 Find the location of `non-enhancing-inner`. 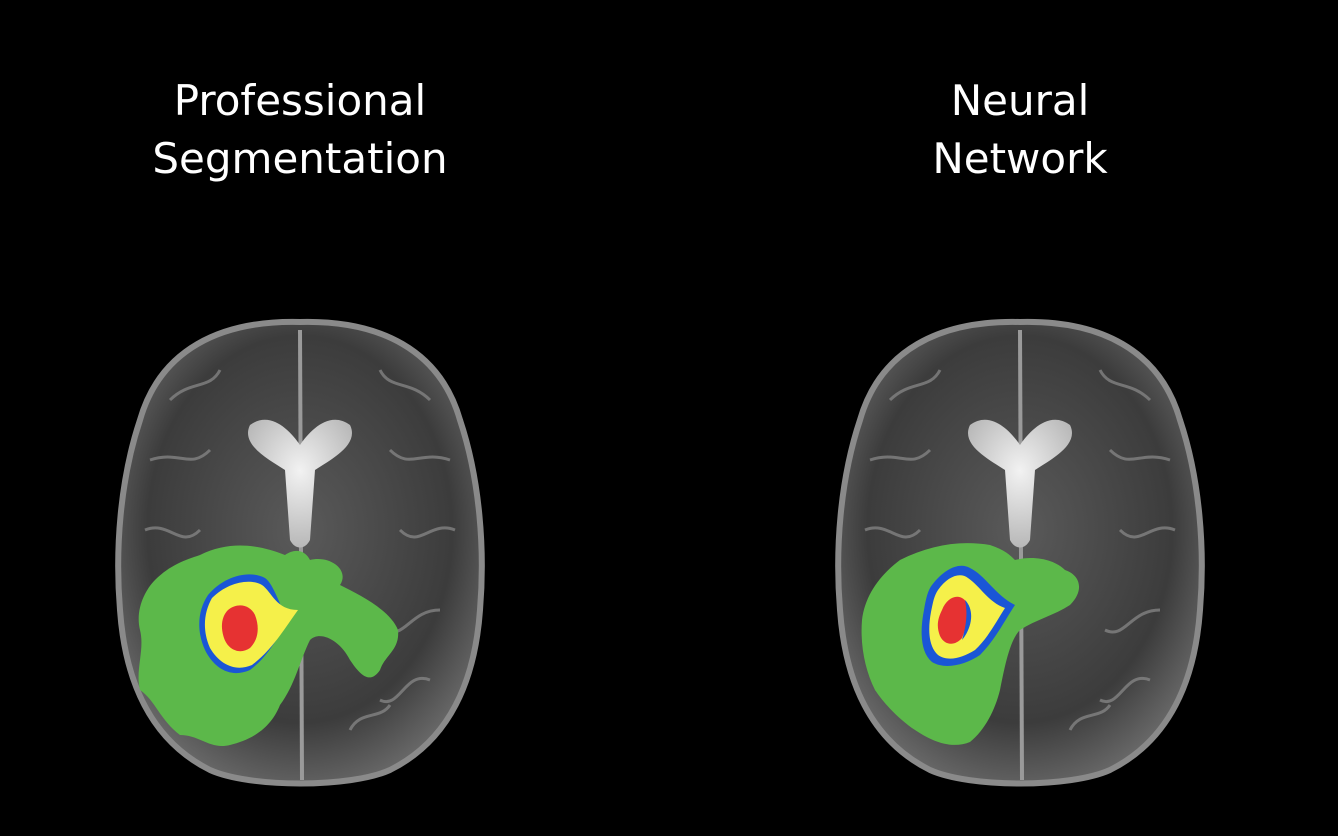

non-enhancing-inner is located at coordinates (967, 620).